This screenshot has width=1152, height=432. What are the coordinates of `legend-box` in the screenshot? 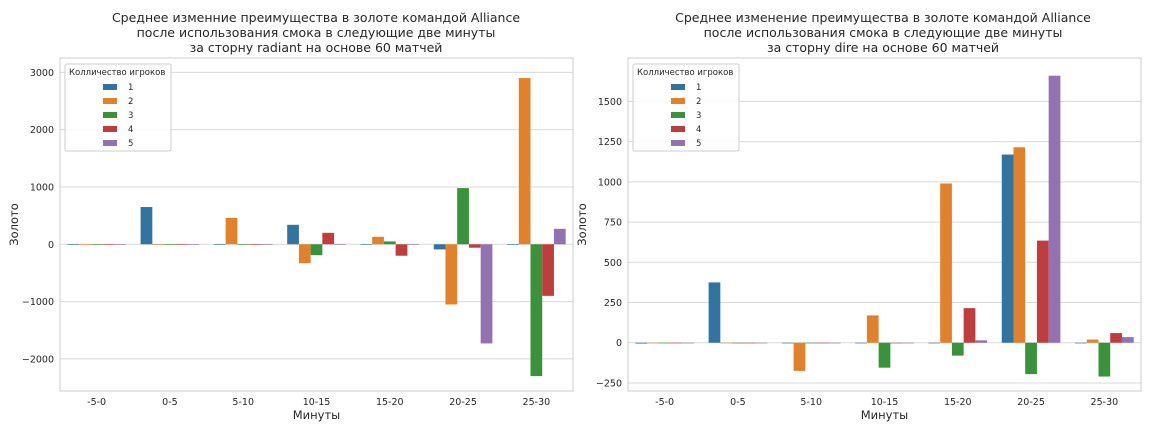 It's located at (118, 107).